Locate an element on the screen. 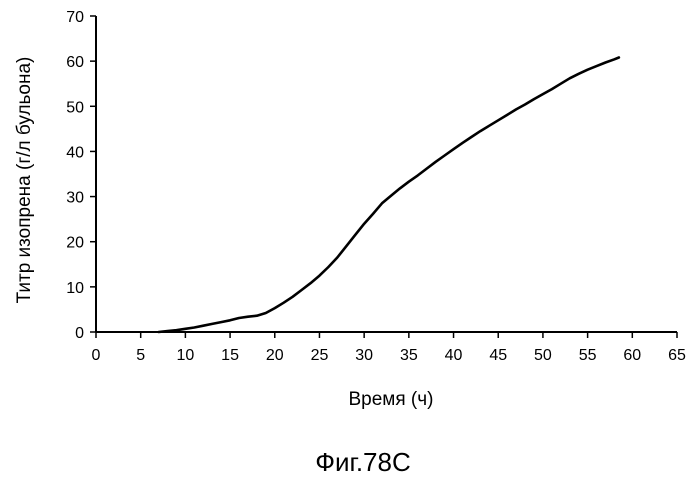  y-tick-label: 20 is located at coordinates (75, 243).